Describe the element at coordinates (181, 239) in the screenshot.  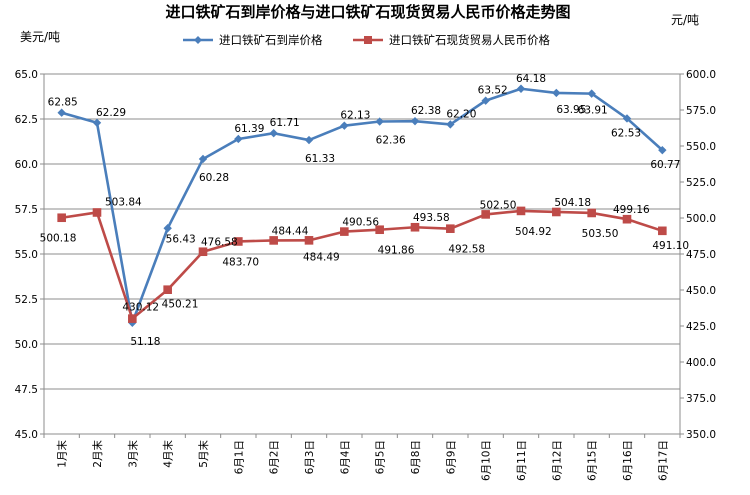
I see `data-label: 56.43` at that location.